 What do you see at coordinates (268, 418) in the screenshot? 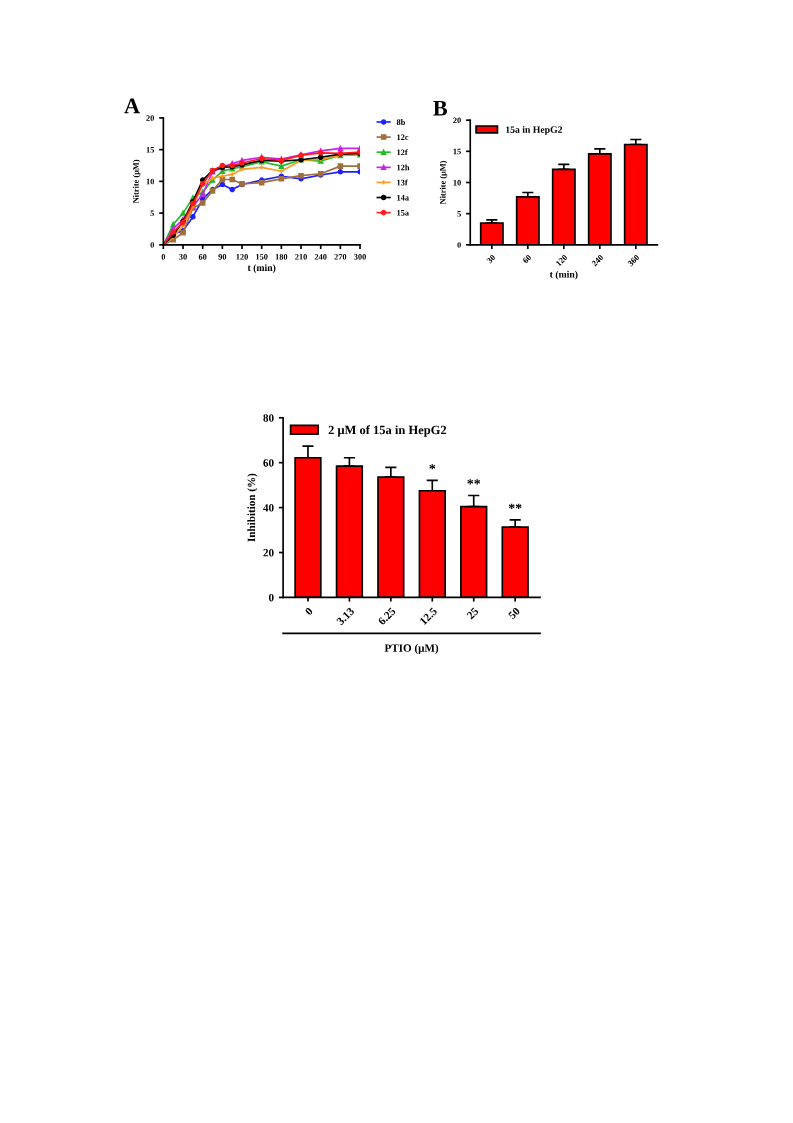
I see `y-tick-label: 80` at bounding box center [268, 418].